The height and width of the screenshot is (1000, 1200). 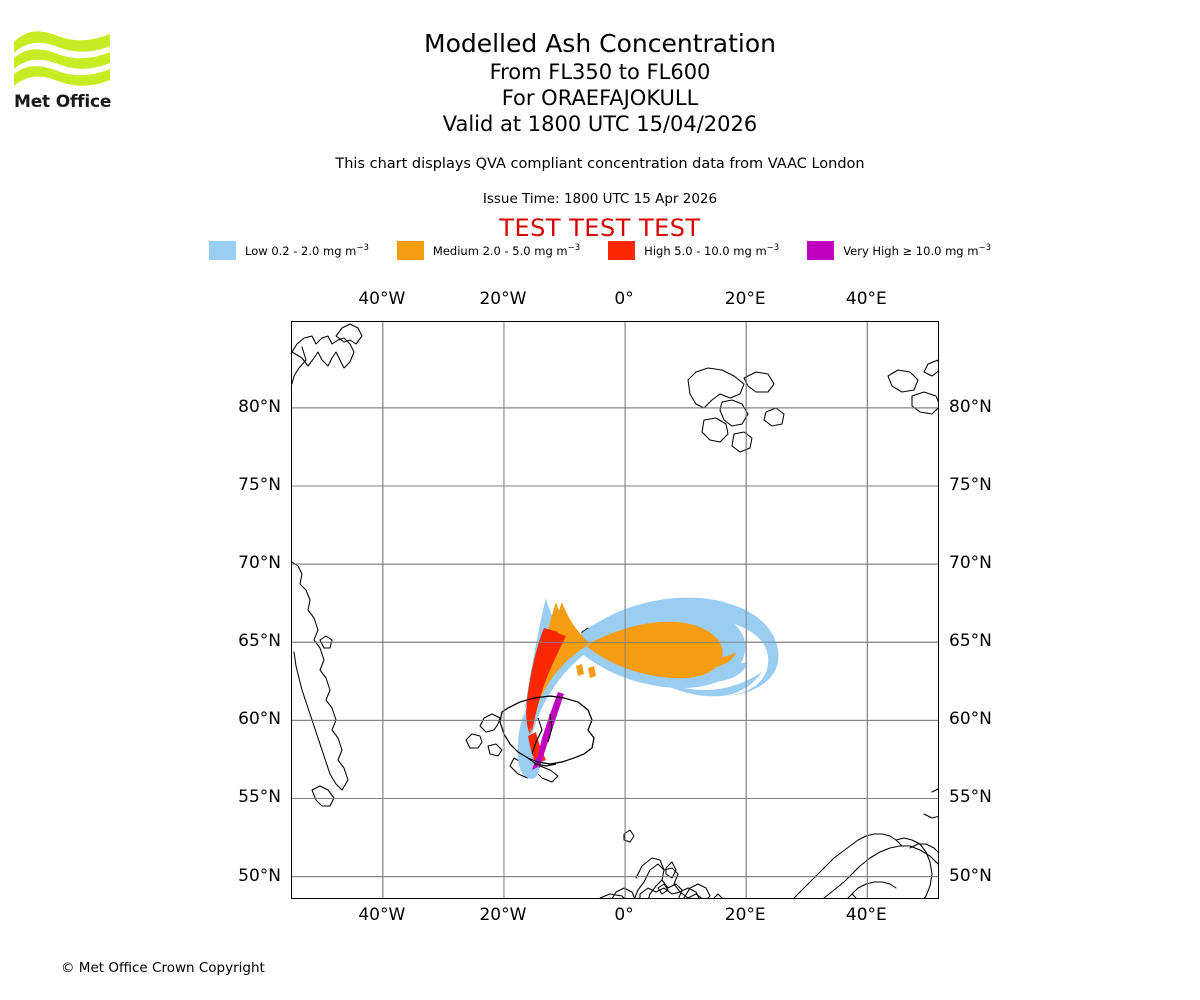 What do you see at coordinates (592, 672) in the screenshot?
I see `plume-medium-speck-b` at bounding box center [592, 672].